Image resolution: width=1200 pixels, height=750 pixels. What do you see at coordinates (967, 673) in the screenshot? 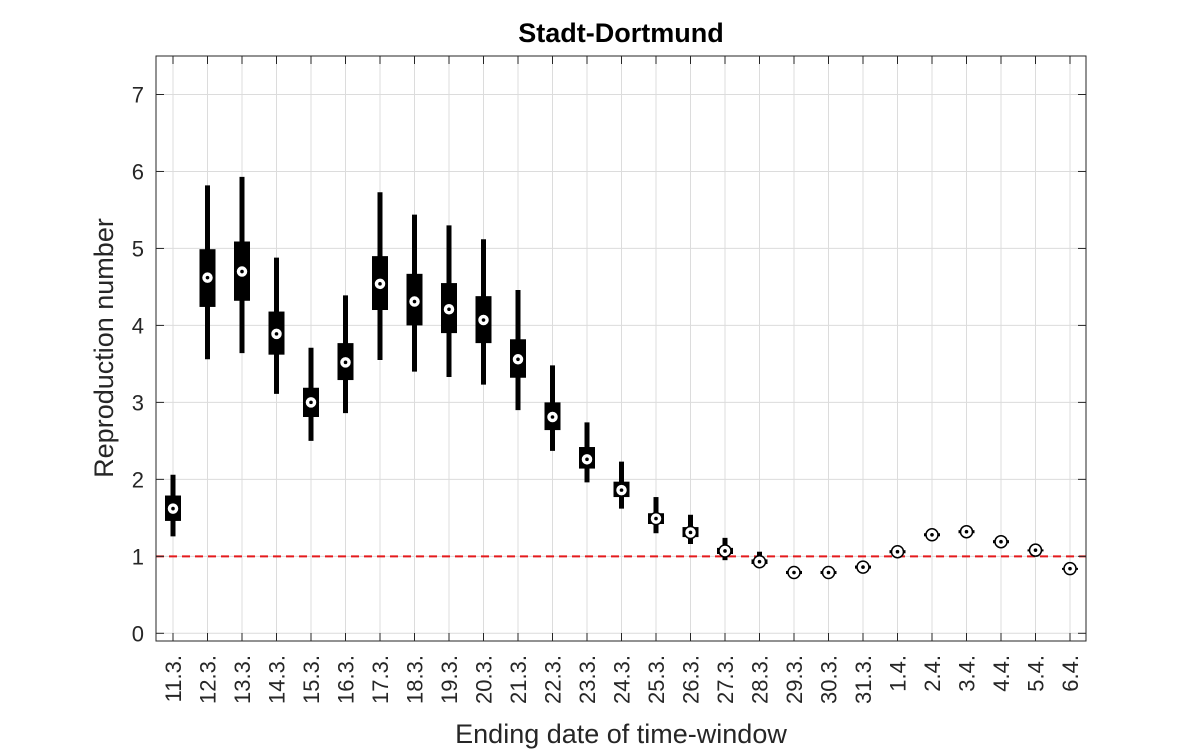
I see `x-tick-label: 3.4.` at bounding box center [967, 673].